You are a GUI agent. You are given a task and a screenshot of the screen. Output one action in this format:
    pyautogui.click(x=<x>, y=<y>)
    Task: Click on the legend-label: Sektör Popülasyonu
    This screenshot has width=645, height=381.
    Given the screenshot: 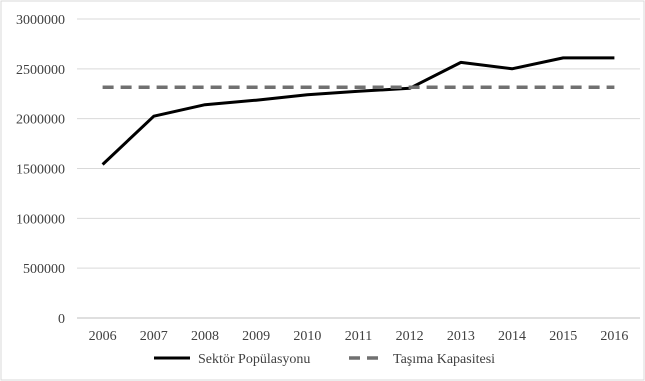 What is the action you would take?
    pyautogui.click(x=254, y=359)
    